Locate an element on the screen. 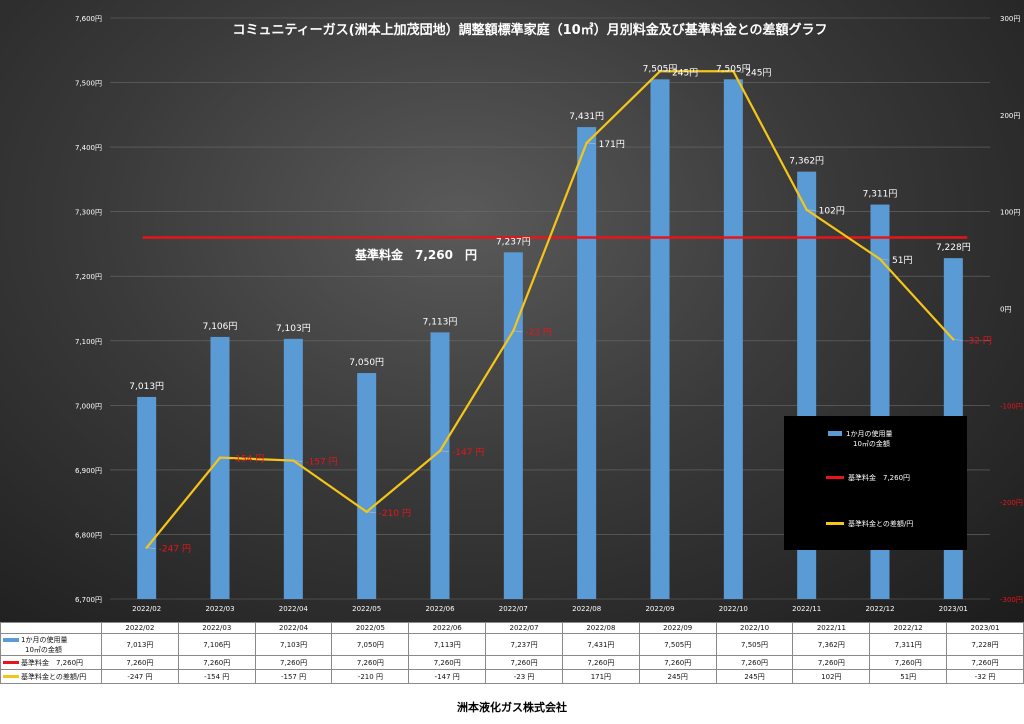 Image resolution: width=1024 pixels, height=724 pixels. x-tick-label: 2022/07 is located at coordinates (513, 609).